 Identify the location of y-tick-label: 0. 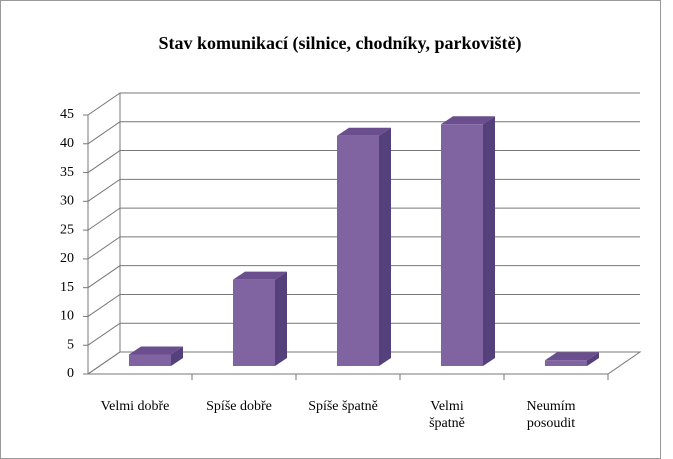
(70, 373).